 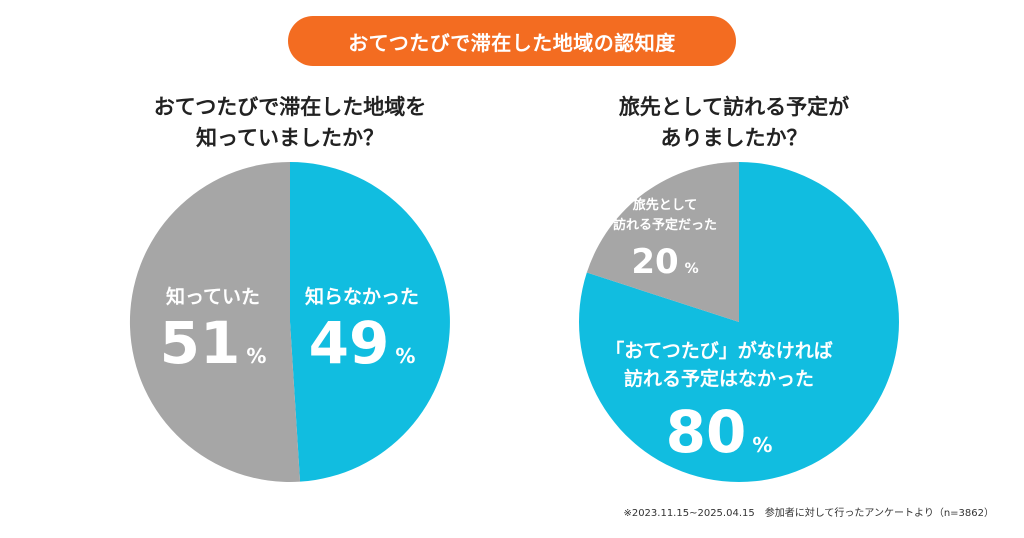 I want to click on left-question-line-1: おてつたびで滞在した地域を, so click(x=290, y=107).